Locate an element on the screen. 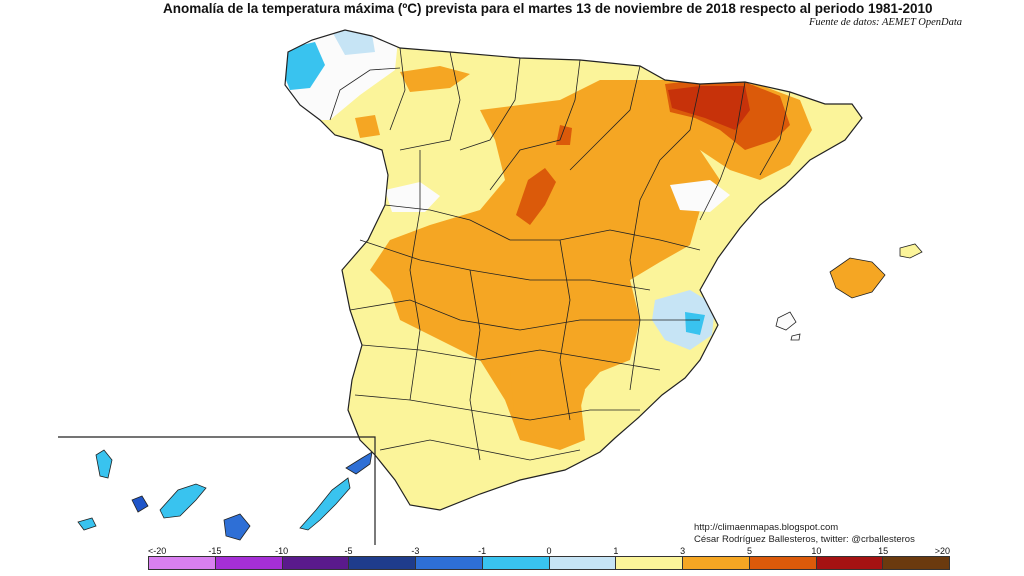  legend-tick-label: 15 is located at coordinates (883, 551).